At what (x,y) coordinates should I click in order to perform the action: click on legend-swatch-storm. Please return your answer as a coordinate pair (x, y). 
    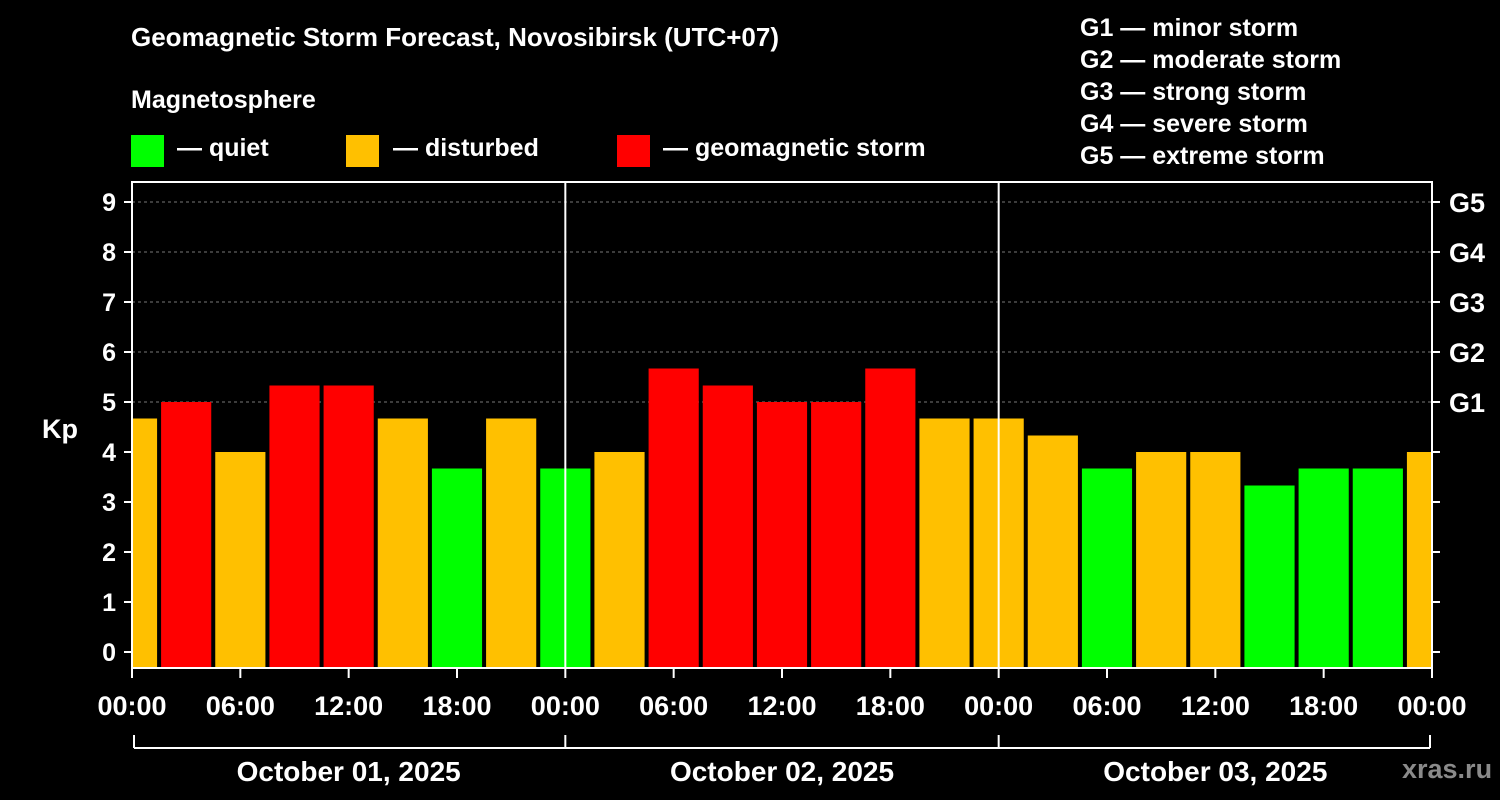
    Looking at the image, I should click on (633, 151).